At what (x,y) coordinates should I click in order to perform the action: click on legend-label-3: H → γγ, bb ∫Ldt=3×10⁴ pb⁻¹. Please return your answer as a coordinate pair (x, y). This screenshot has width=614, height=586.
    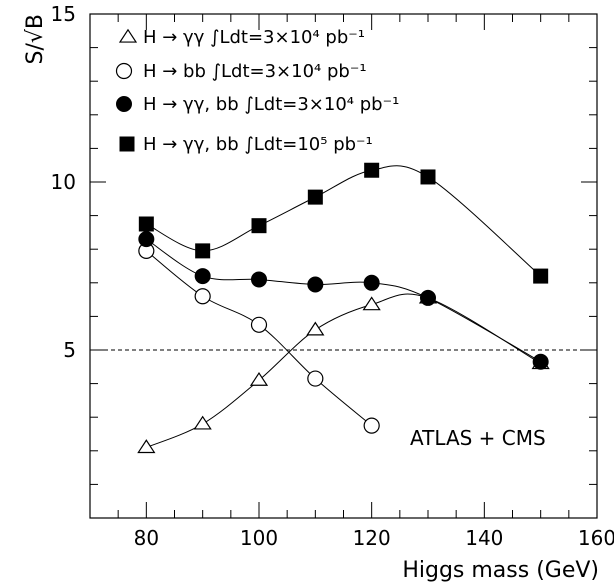
    Looking at the image, I should click on (271, 104).